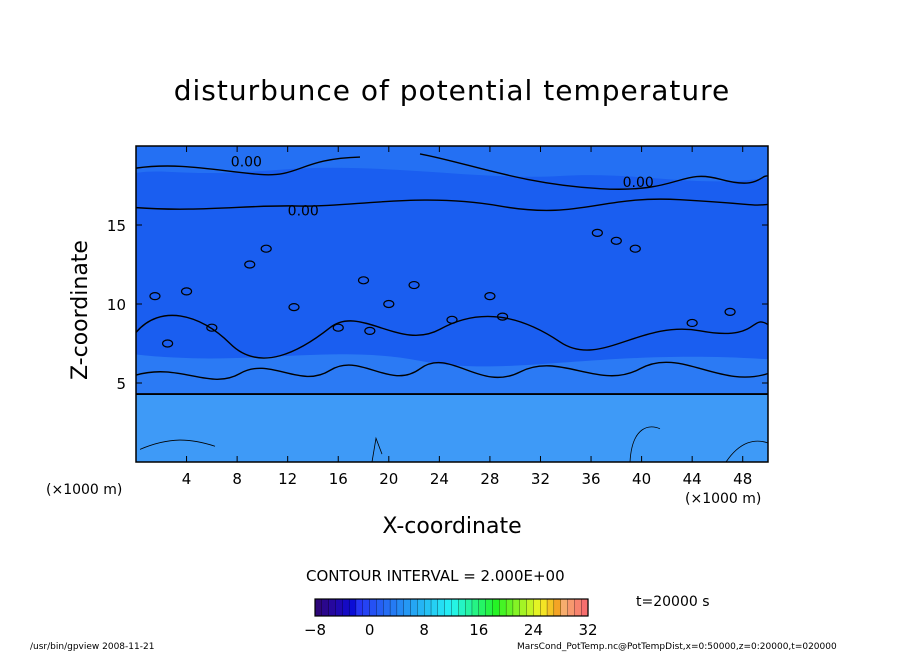 The height and width of the screenshot is (654, 904). I want to click on colorbar-tick-label: −8, so click(315, 630).